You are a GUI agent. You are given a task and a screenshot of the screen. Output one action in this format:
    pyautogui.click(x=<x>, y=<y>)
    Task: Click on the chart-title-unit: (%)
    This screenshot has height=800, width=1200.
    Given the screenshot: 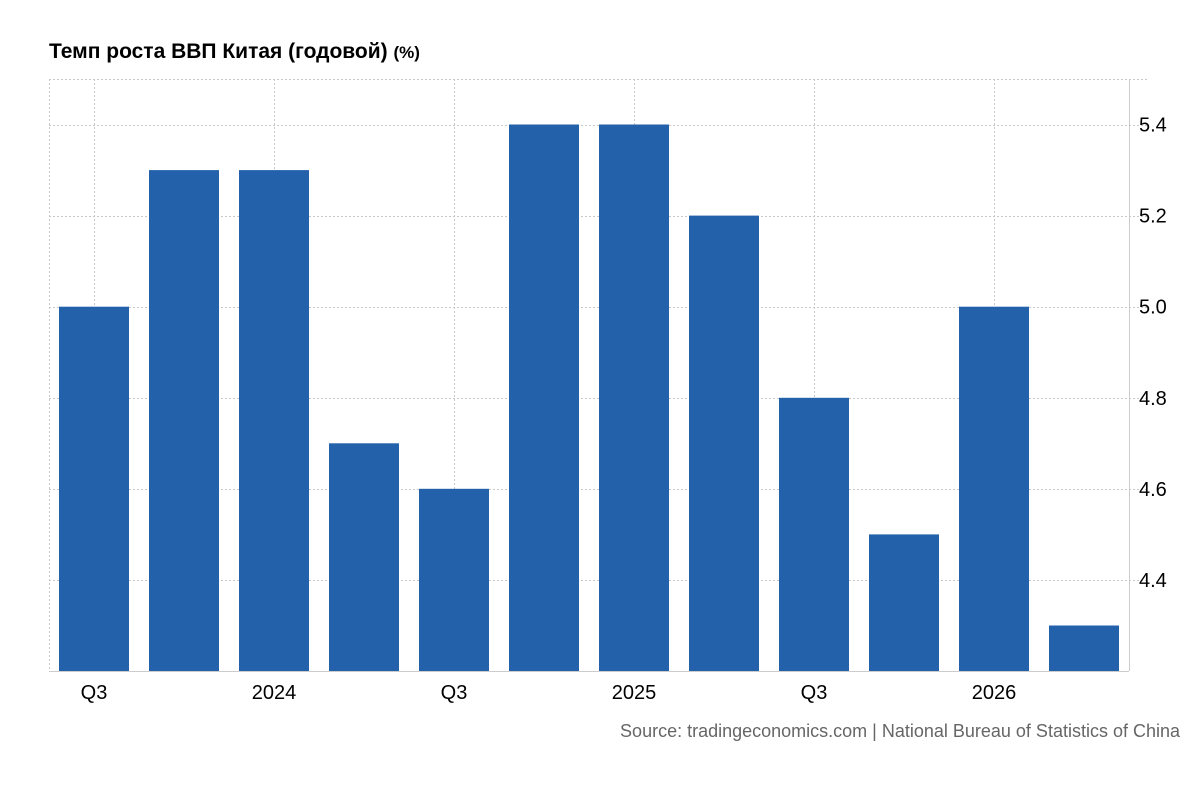 What is the action you would take?
    pyautogui.click(x=406, y=52)
    